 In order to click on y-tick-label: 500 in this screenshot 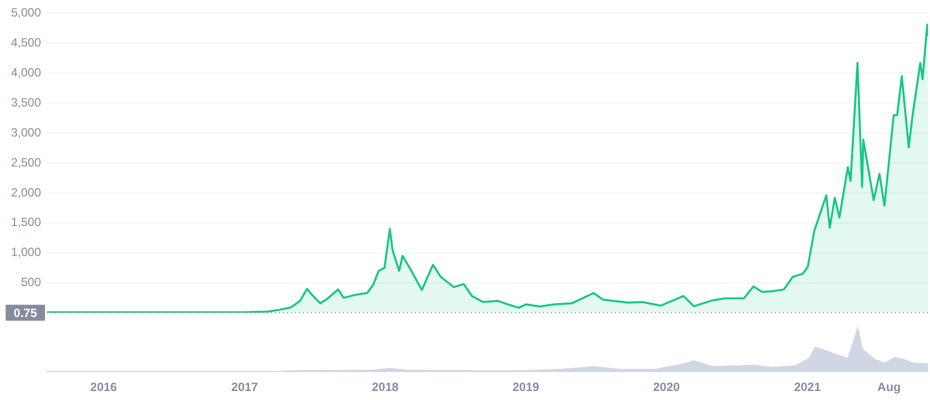, I will do `click(31, 282)`.